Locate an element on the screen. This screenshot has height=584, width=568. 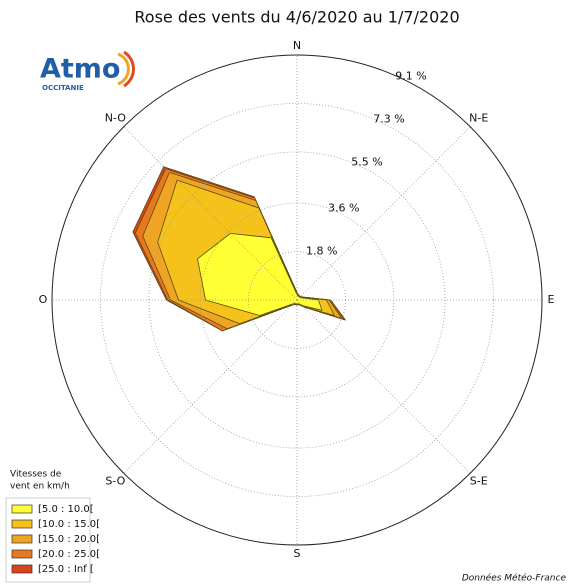
direction-label: N-O is located at coordinates (116, 117).